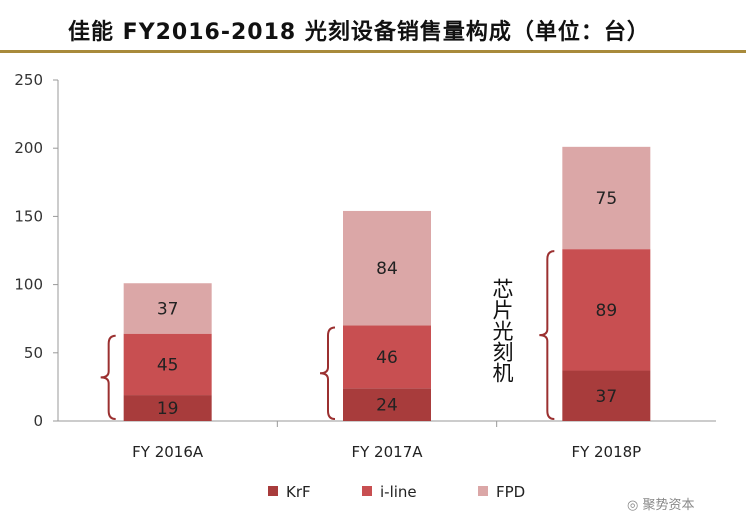 Image resolution: width=746 pixels, height=521 pixels. Describe the element at coordinates (373, 51) in the screenshot. I see `title-divider` at that location.